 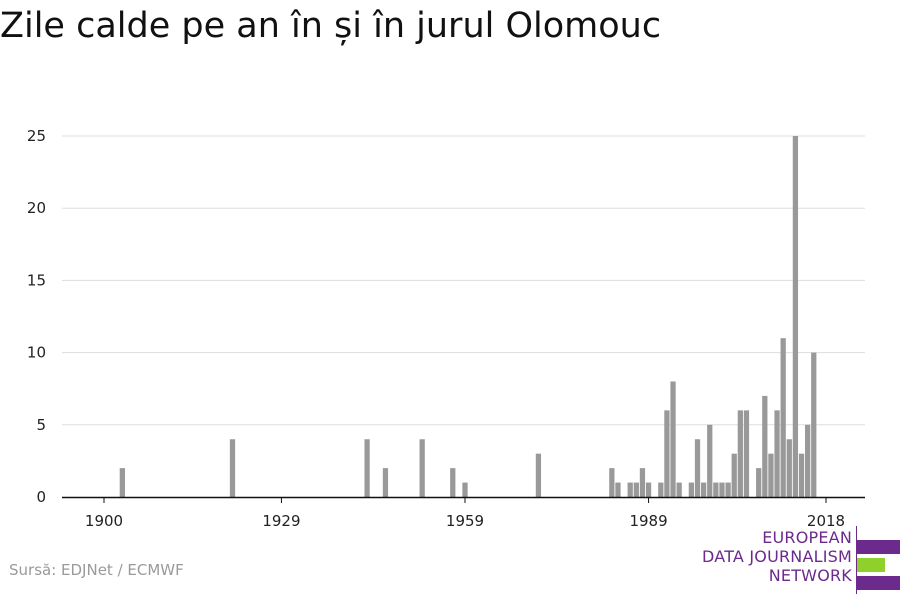 I want to click on x-tick-label: 2018, so click(x=826, y=521).